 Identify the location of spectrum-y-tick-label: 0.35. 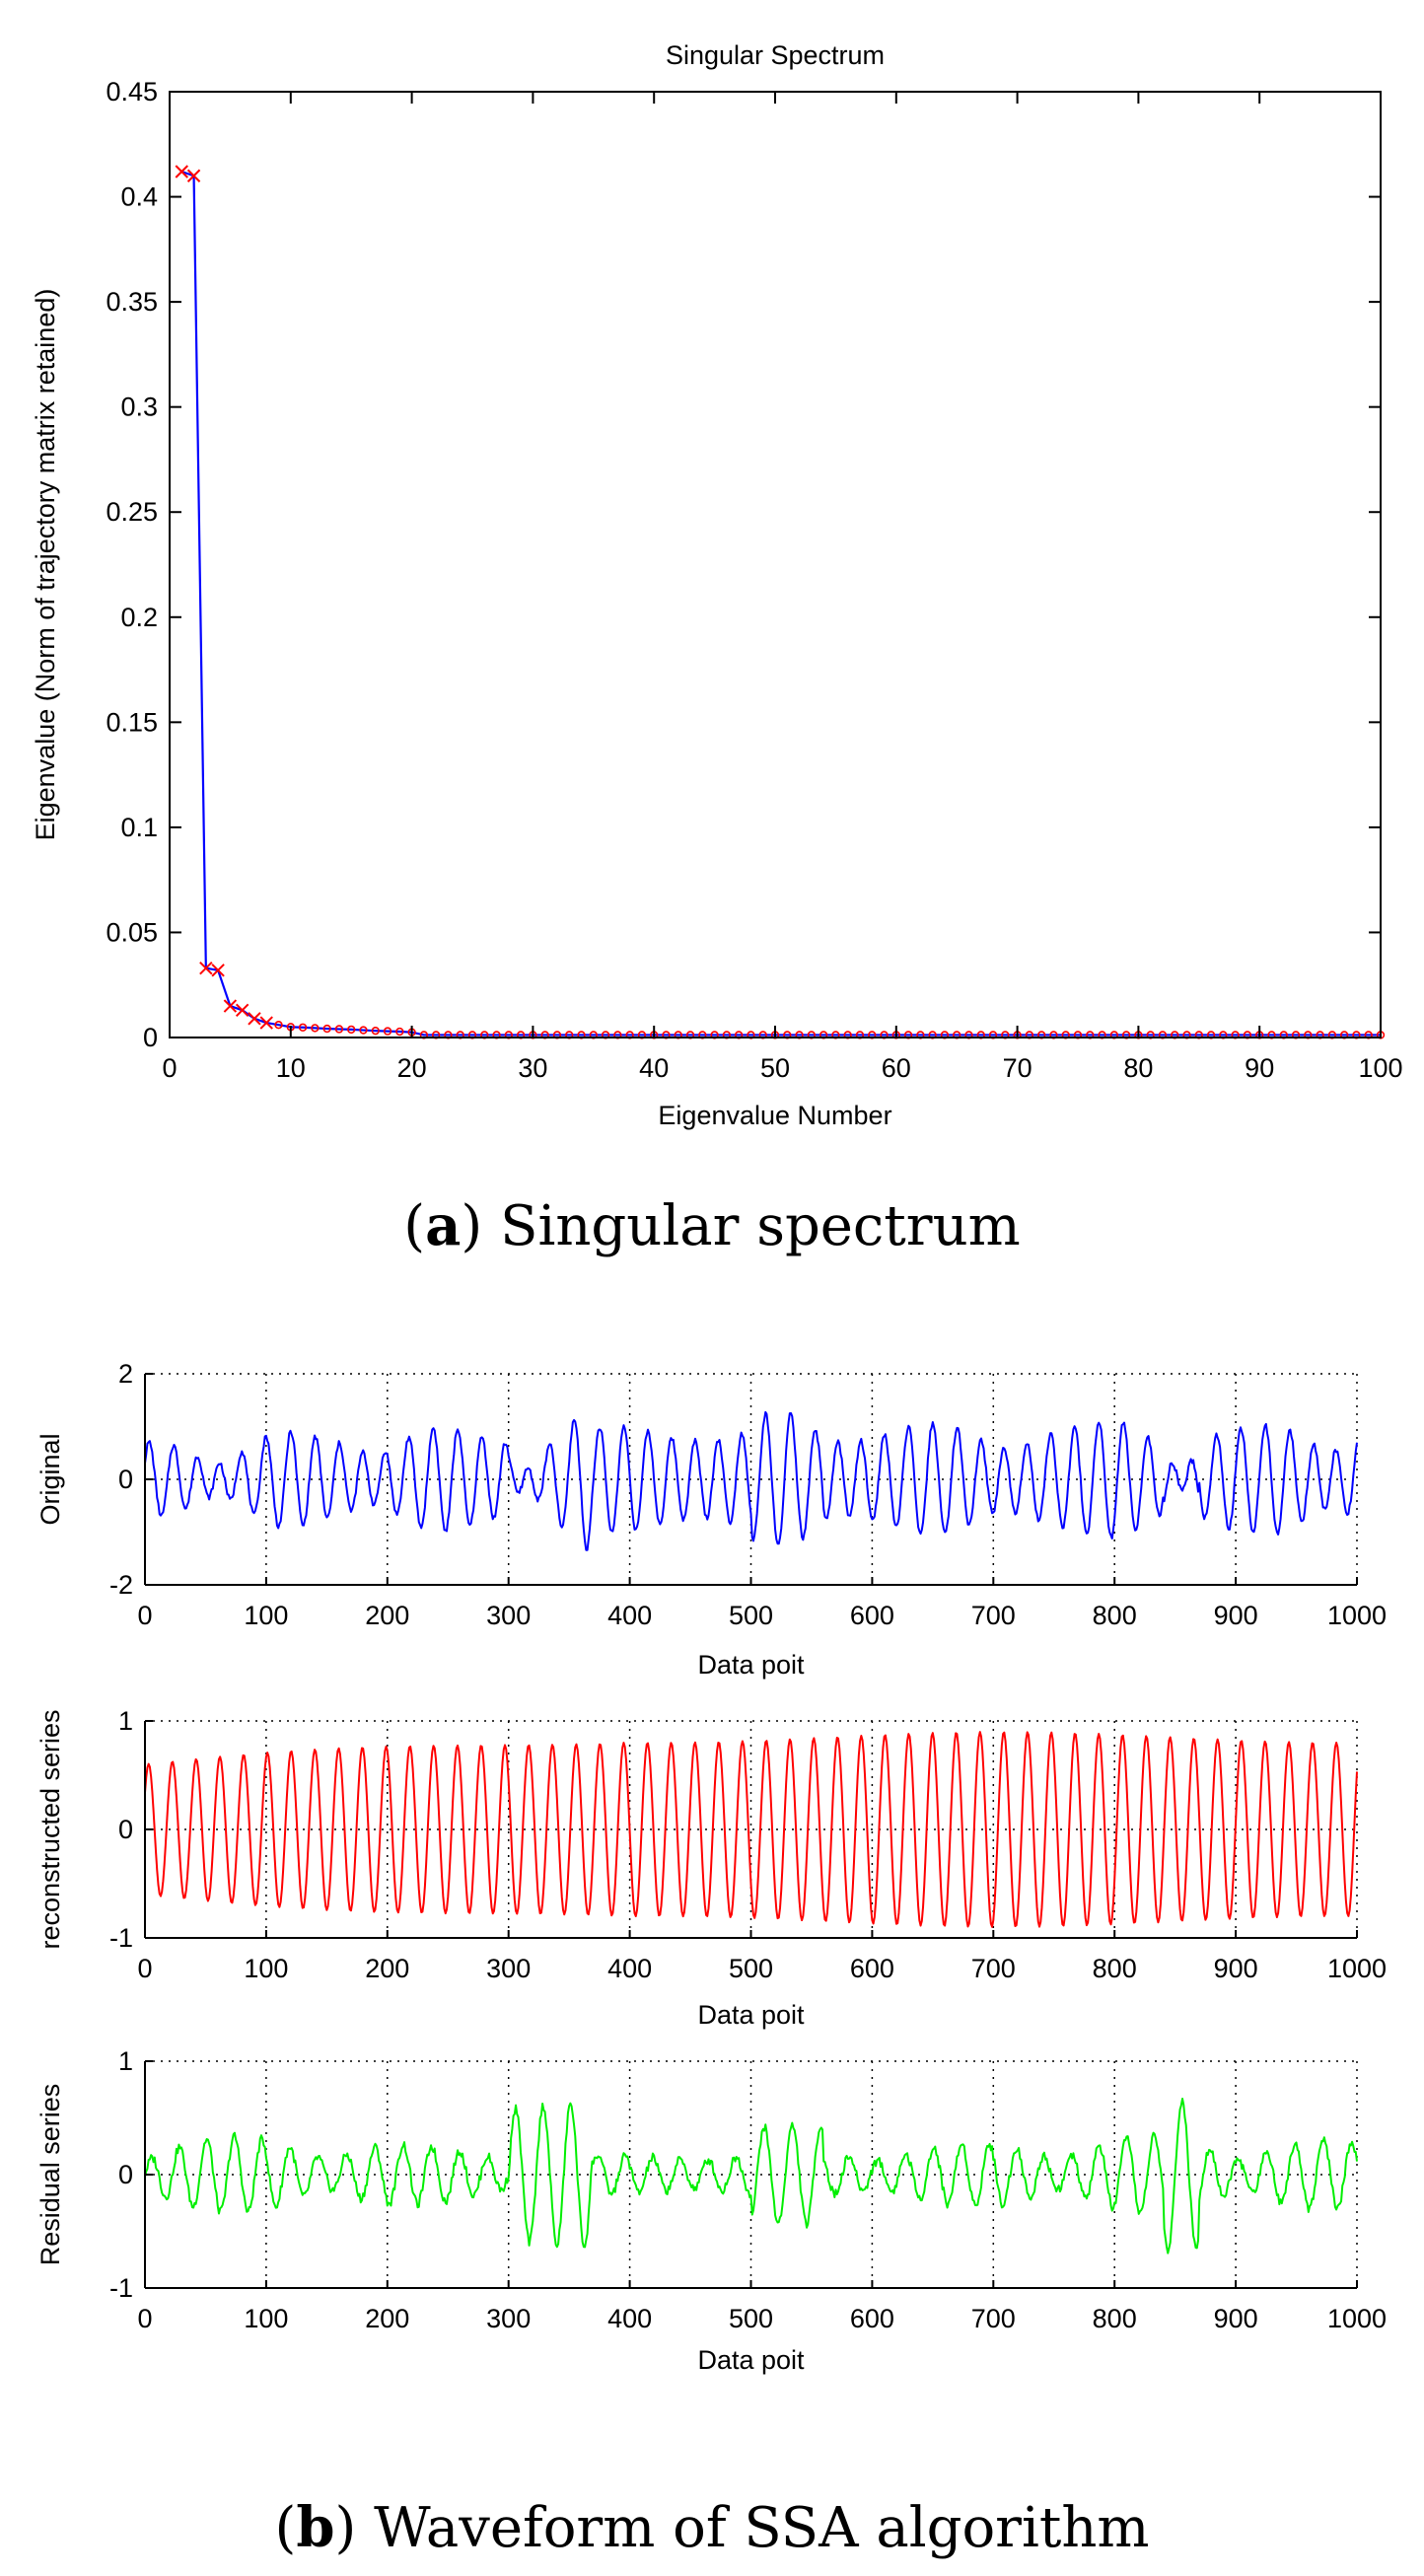
(132, 302).